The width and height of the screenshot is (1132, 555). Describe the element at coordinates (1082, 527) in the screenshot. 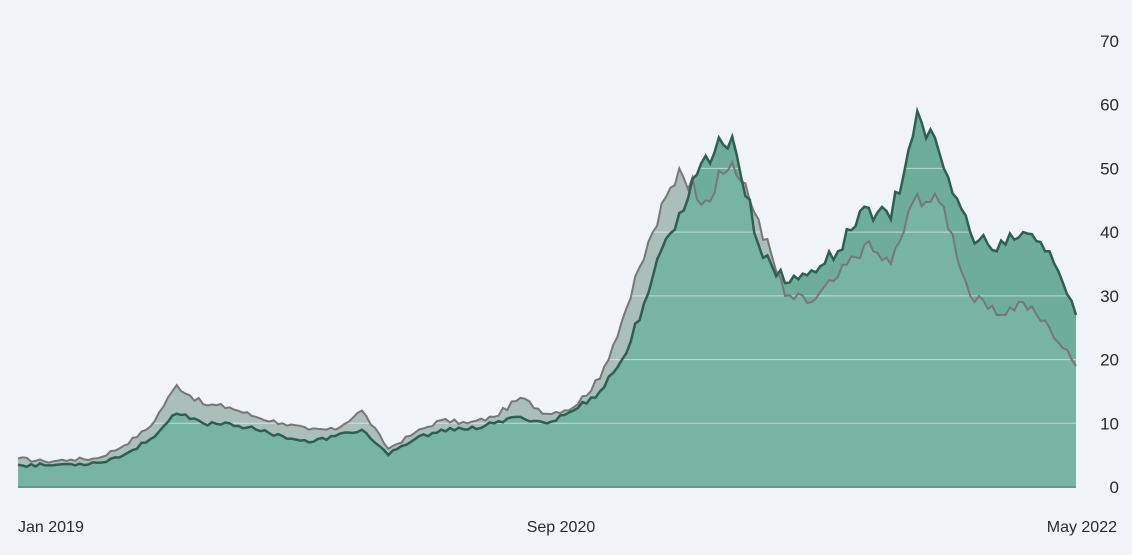

I see `x-tick-label-2: May 2022` at that location.